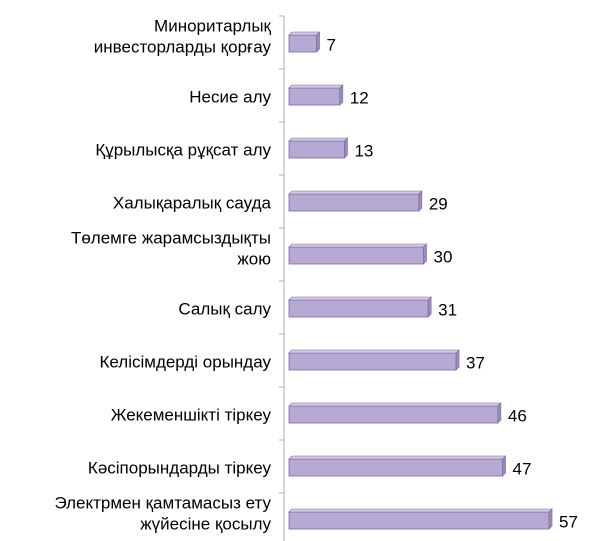 Image resolution: width=601 pixels, height=541 pixels. Describe the element at coordinates (447, 310) in the screenshot. I see `data-label: 31` at that location.